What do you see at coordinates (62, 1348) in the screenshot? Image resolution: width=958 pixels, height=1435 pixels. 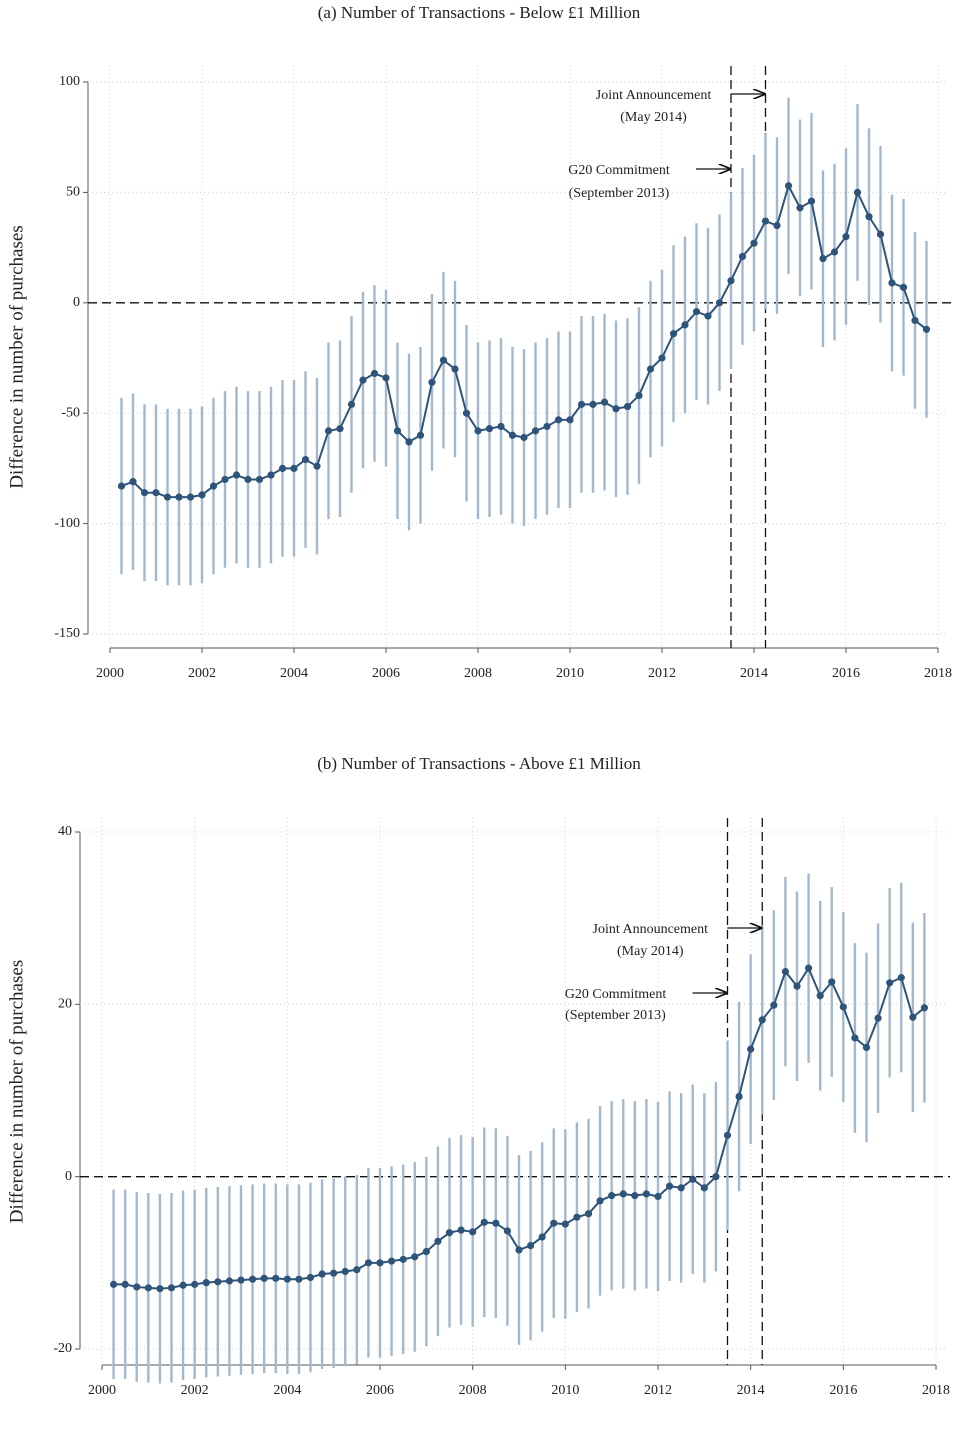 I see `y-tick-label: -20` at bounding box center [62, 1348].